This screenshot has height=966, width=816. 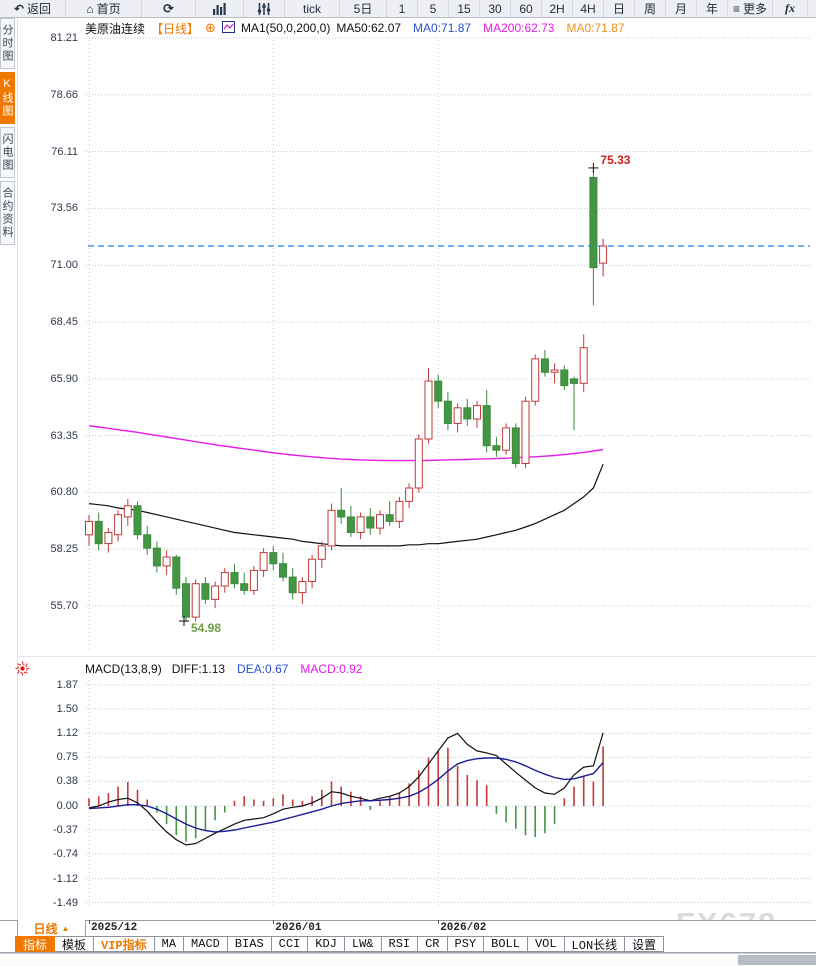 I want to click on x-axis-label: 2025/12, so click(x=114, y=928).